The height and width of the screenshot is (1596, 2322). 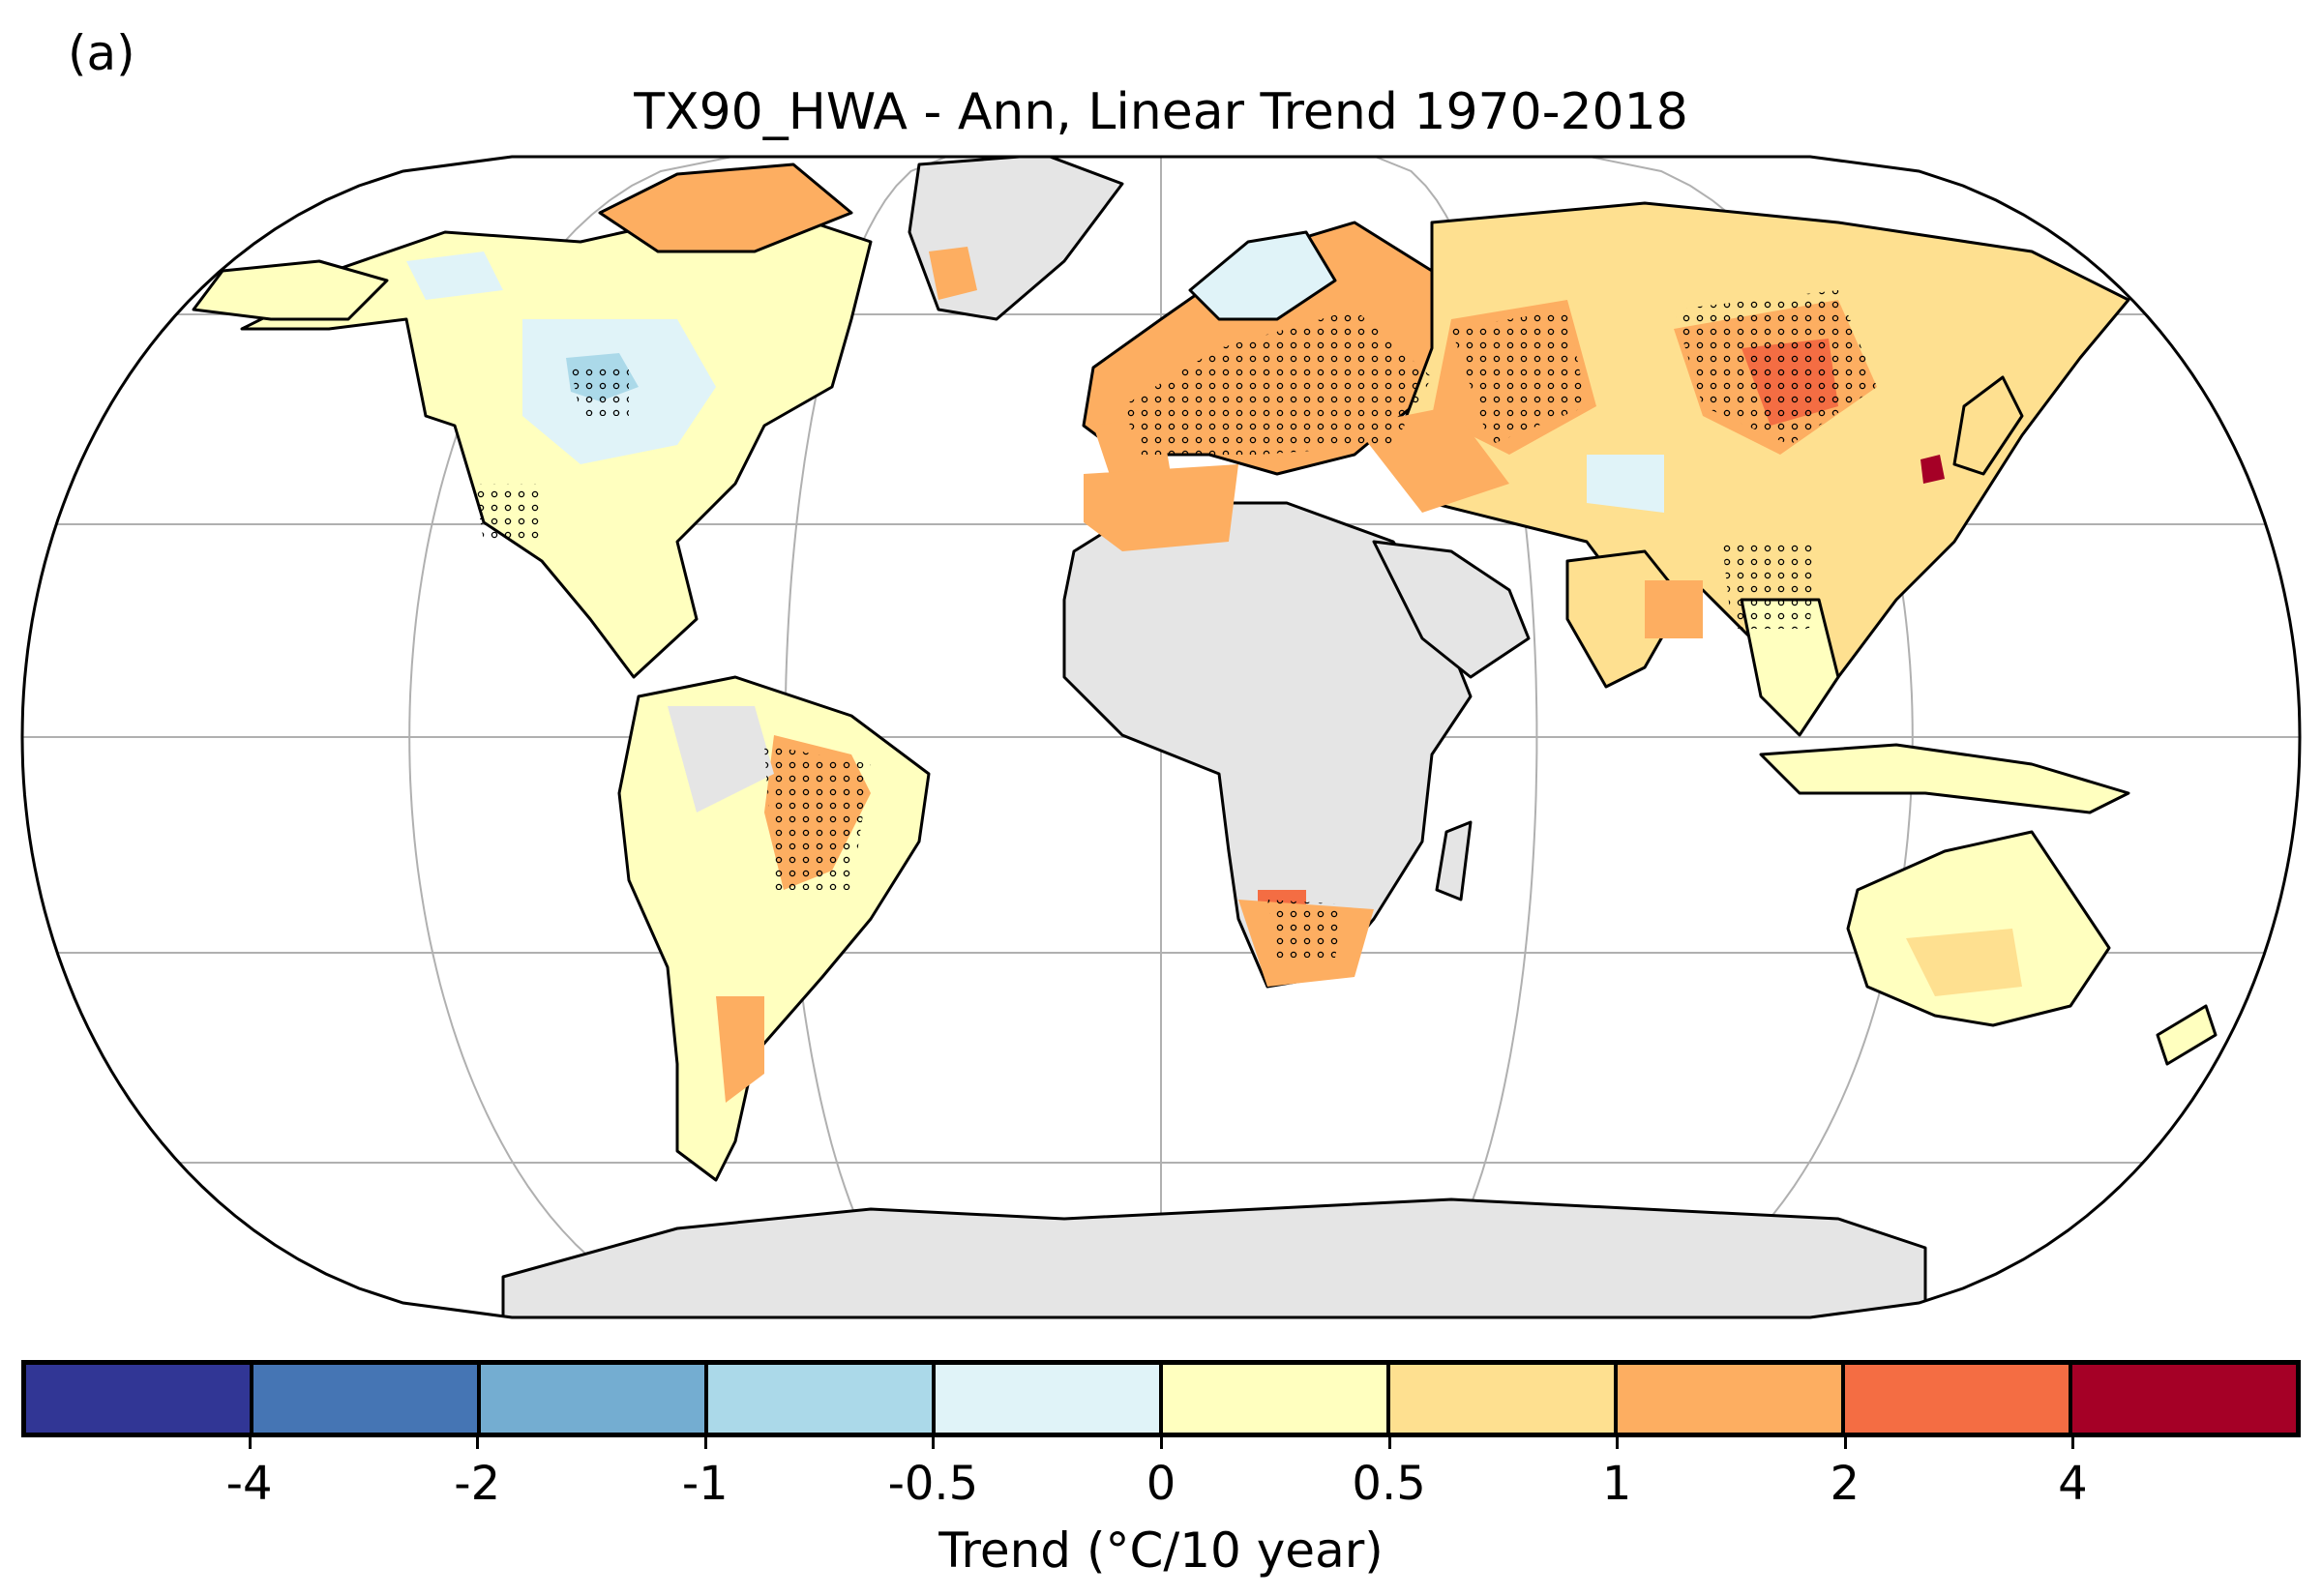 What do you see at coordinates (249, 1484) in the screenshot?
I see `colorbar-tick-label: -4` at bounding box center [249, 1484].